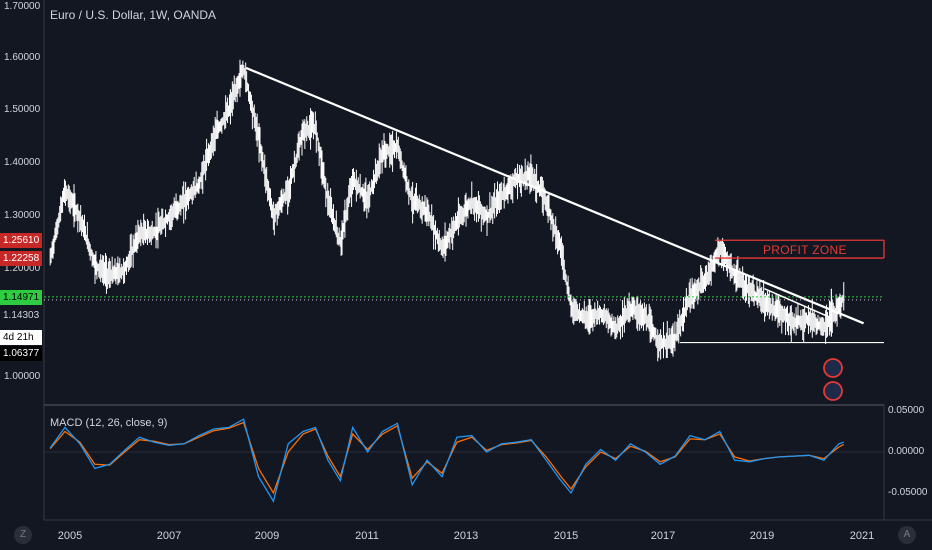 This screenshot has width=932, height=550. I want to click on x-axis-label: 2013, so click(466, 536).